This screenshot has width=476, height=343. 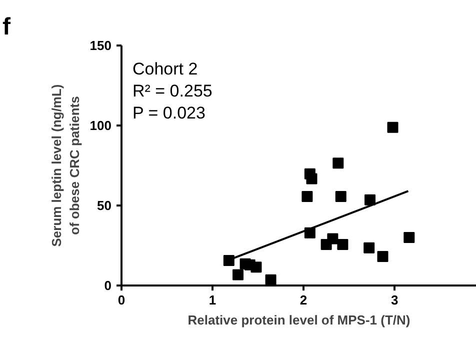 I want to click on x-axis-title: Relative protein level of MPS-1 (T/N), so click(x=299, y=320).